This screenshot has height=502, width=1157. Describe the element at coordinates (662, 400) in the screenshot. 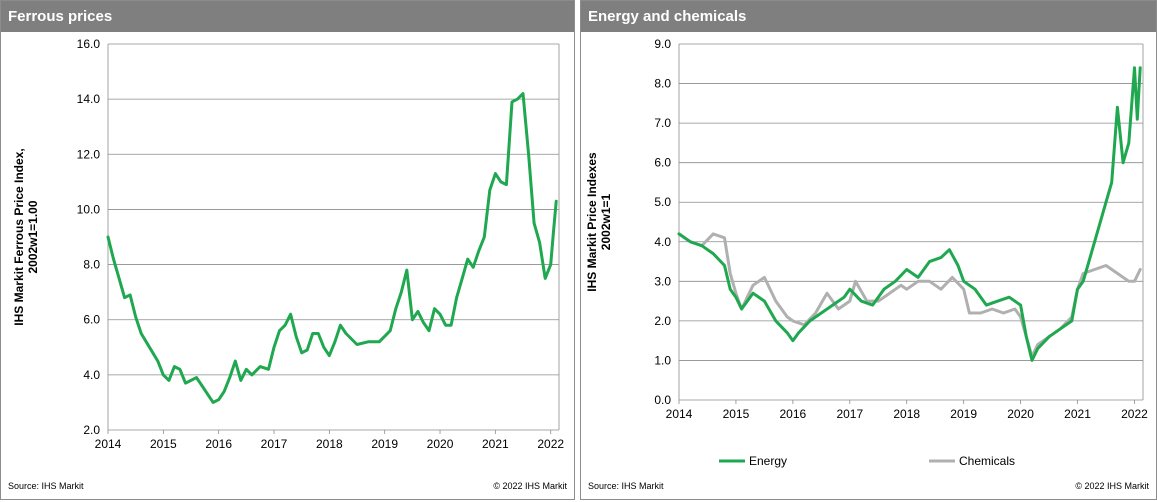

I see `y-tick-label: 0.0` at that location.